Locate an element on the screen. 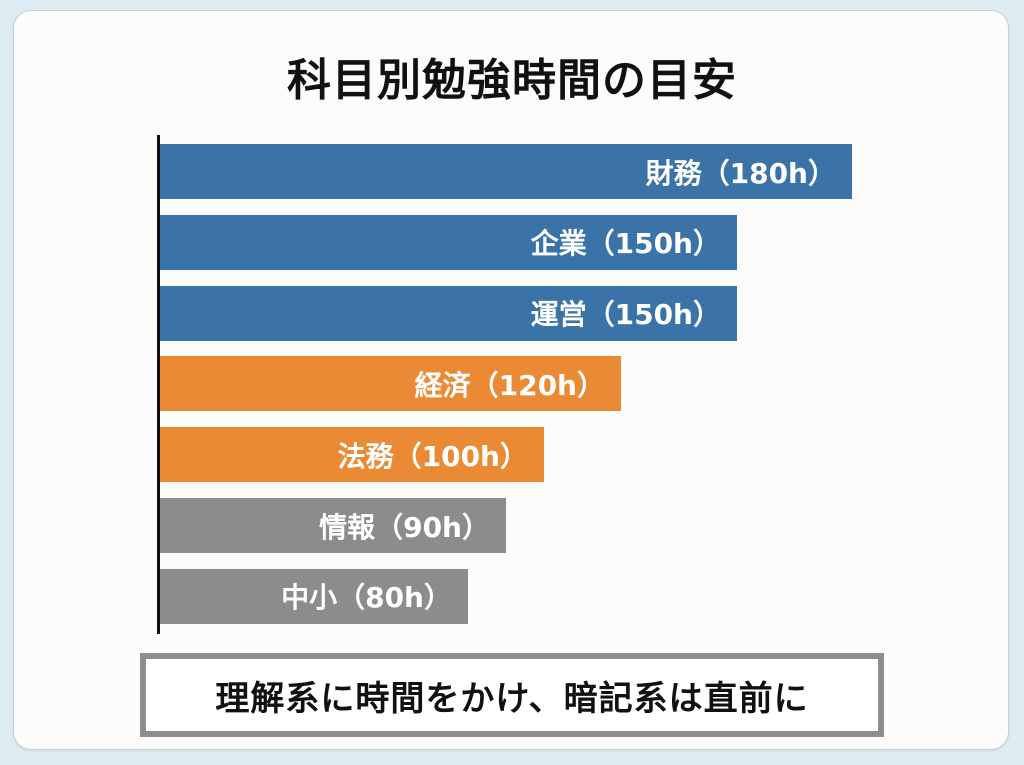  bar-kigyo: 企業（150h） is located at coordinates (448, 242).